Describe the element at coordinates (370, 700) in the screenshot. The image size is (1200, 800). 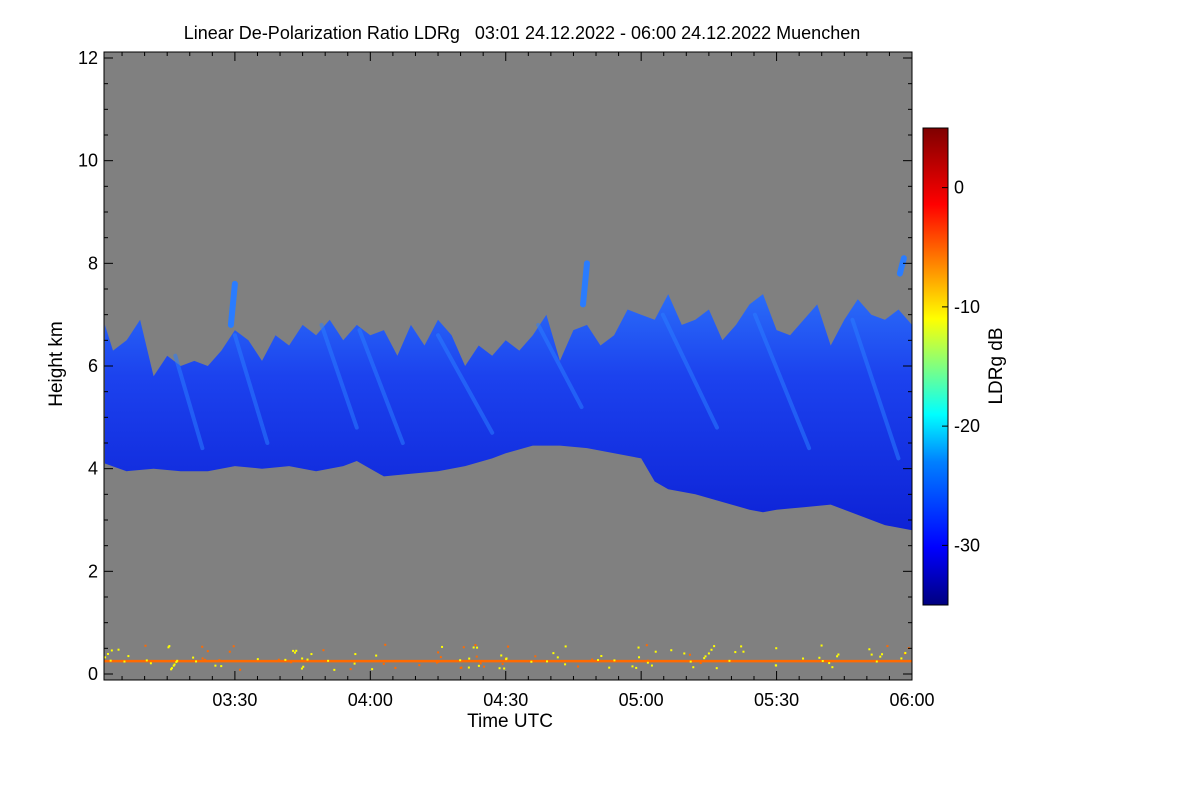
I see `x-tick-label: 04:00` at that location.